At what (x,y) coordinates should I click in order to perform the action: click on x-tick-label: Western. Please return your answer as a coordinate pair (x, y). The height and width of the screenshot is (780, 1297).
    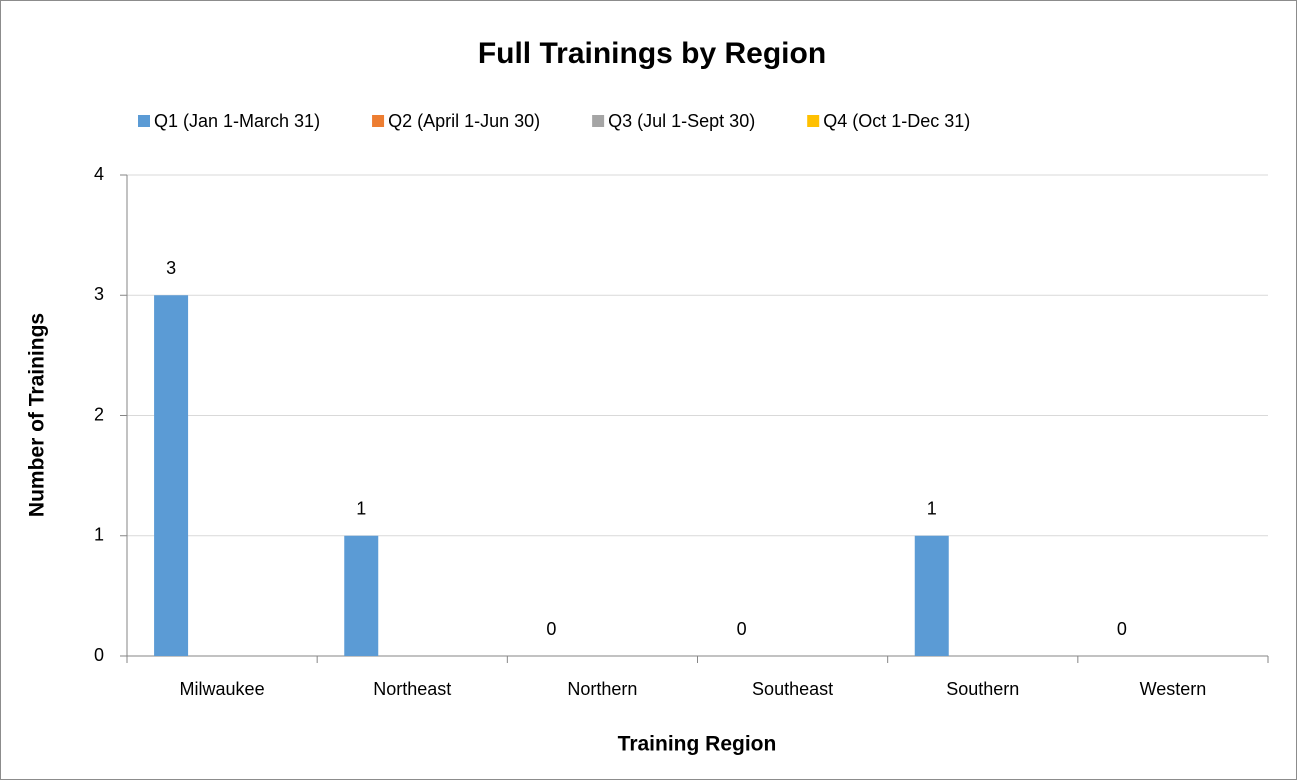
    Looking at the image, I should click on (1173, 689).